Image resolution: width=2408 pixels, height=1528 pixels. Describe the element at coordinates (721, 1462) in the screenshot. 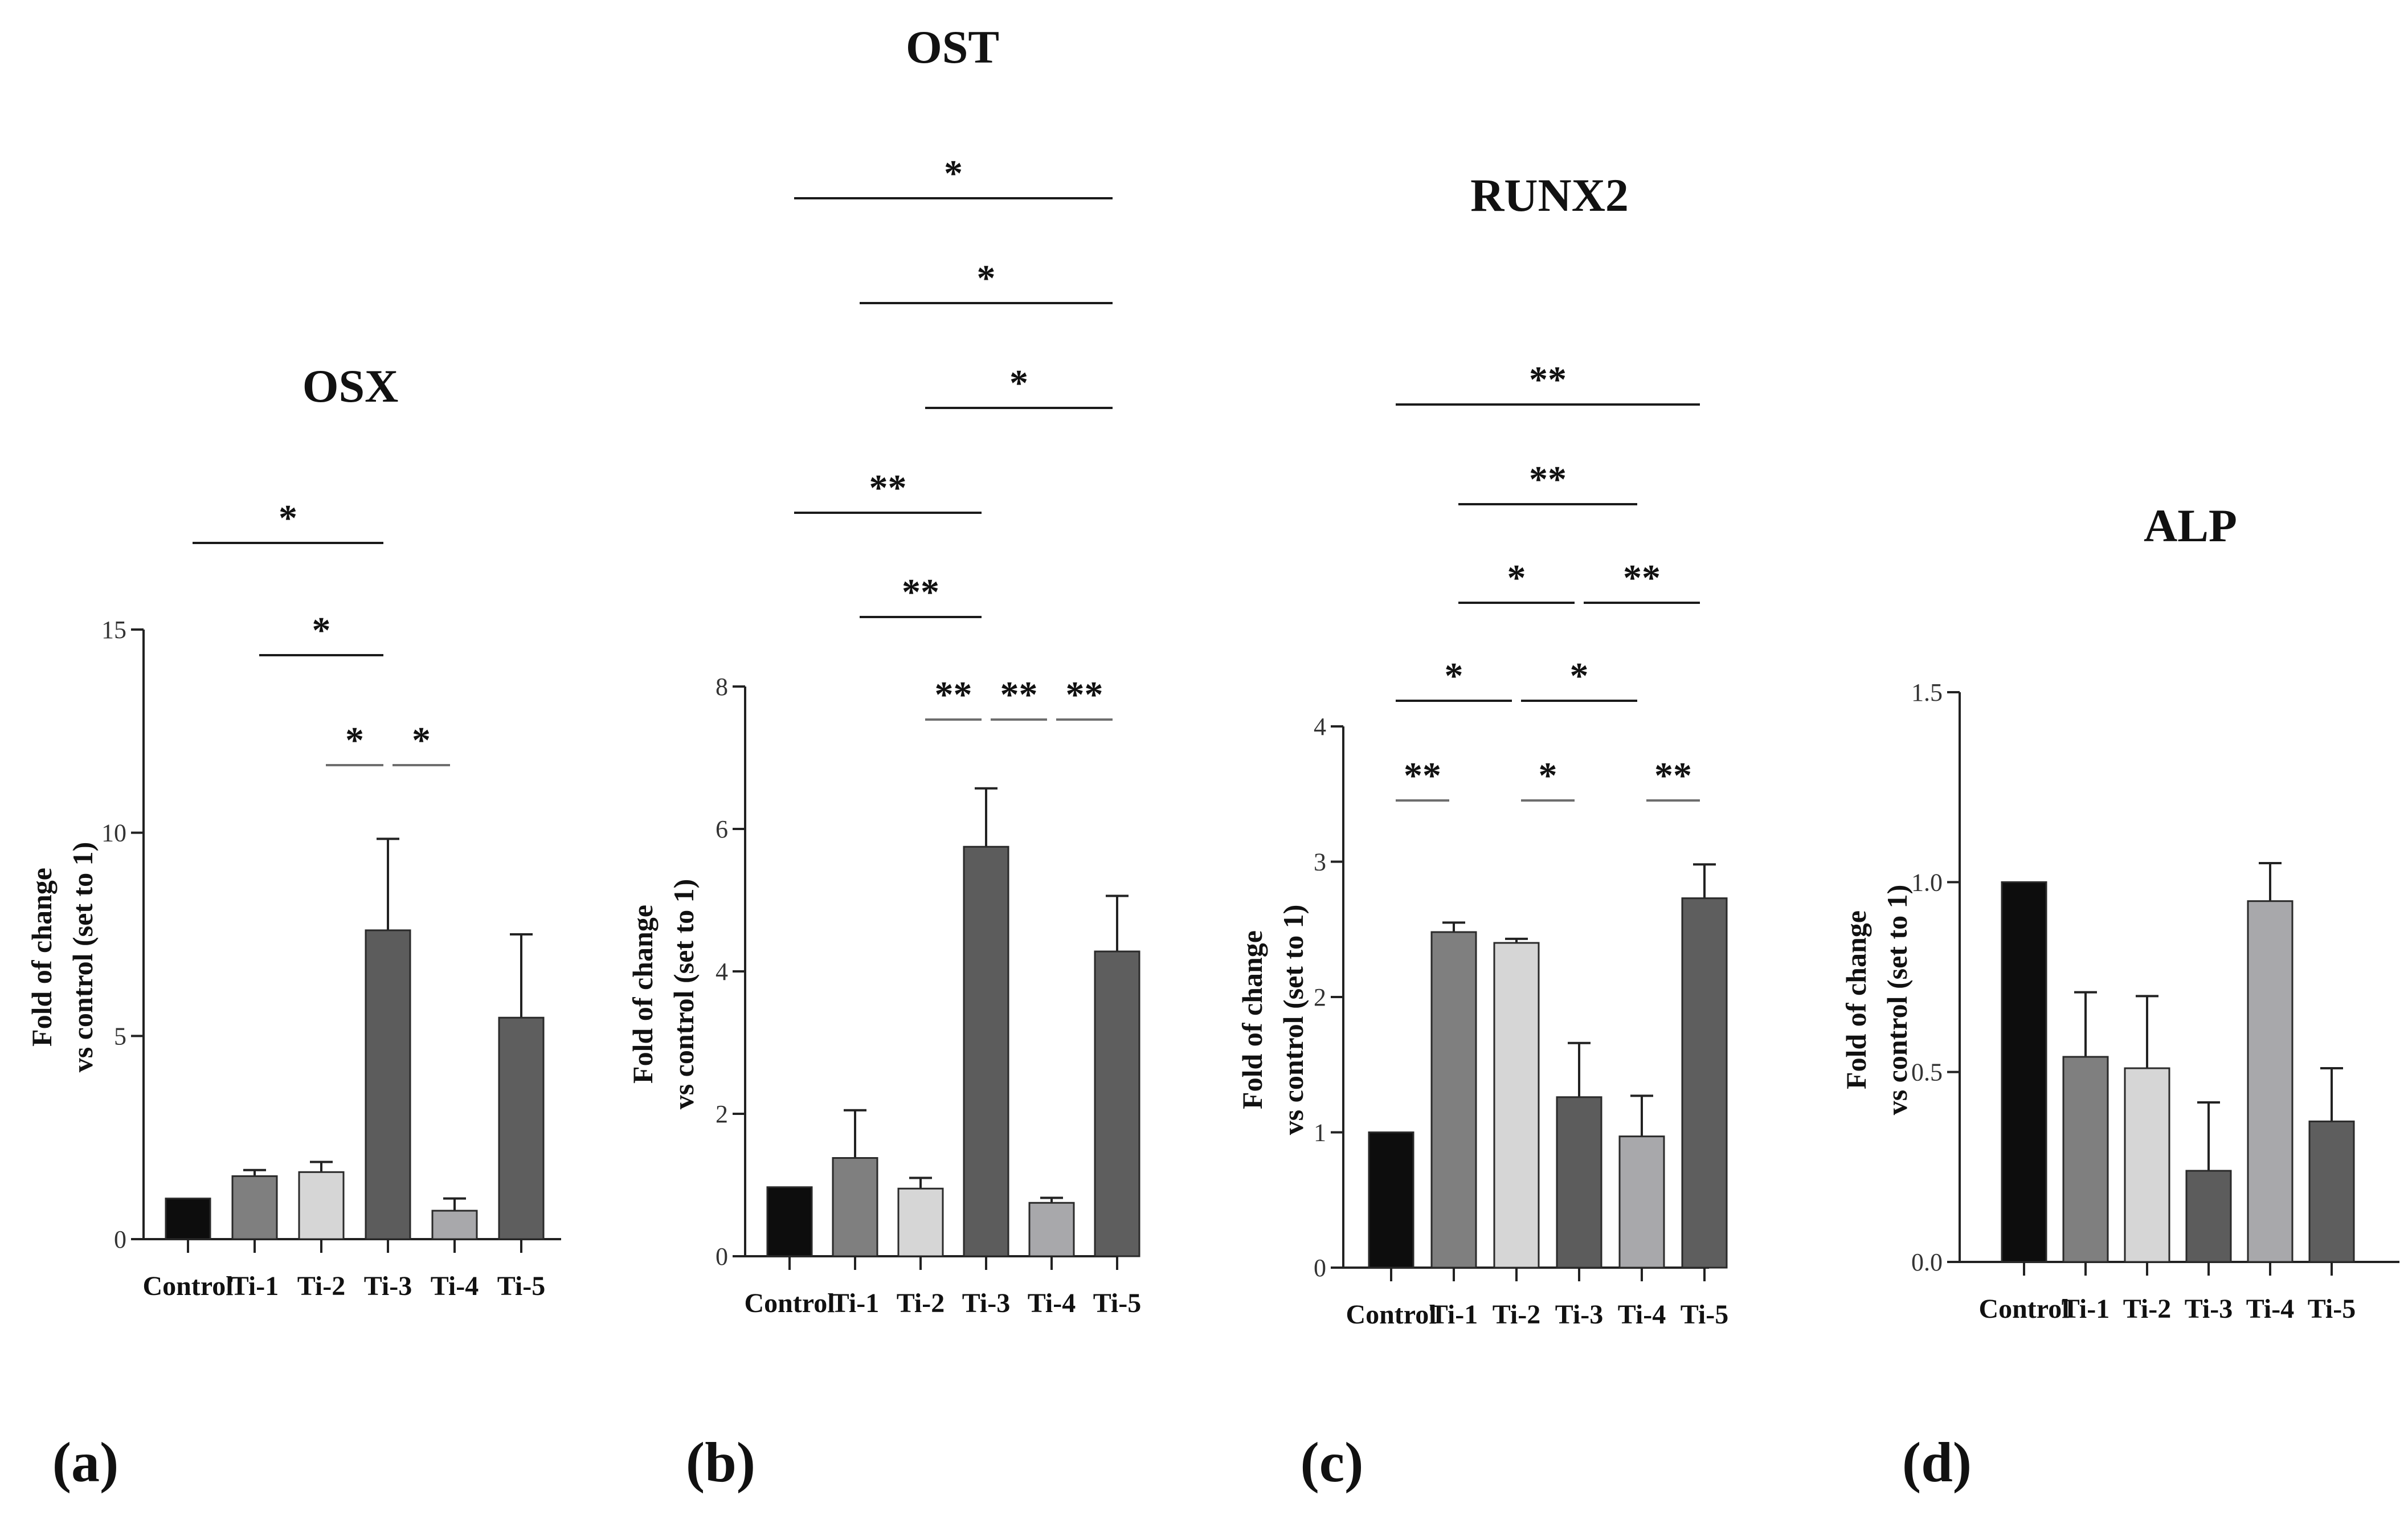

I see `panel-label: (b)` at that location.